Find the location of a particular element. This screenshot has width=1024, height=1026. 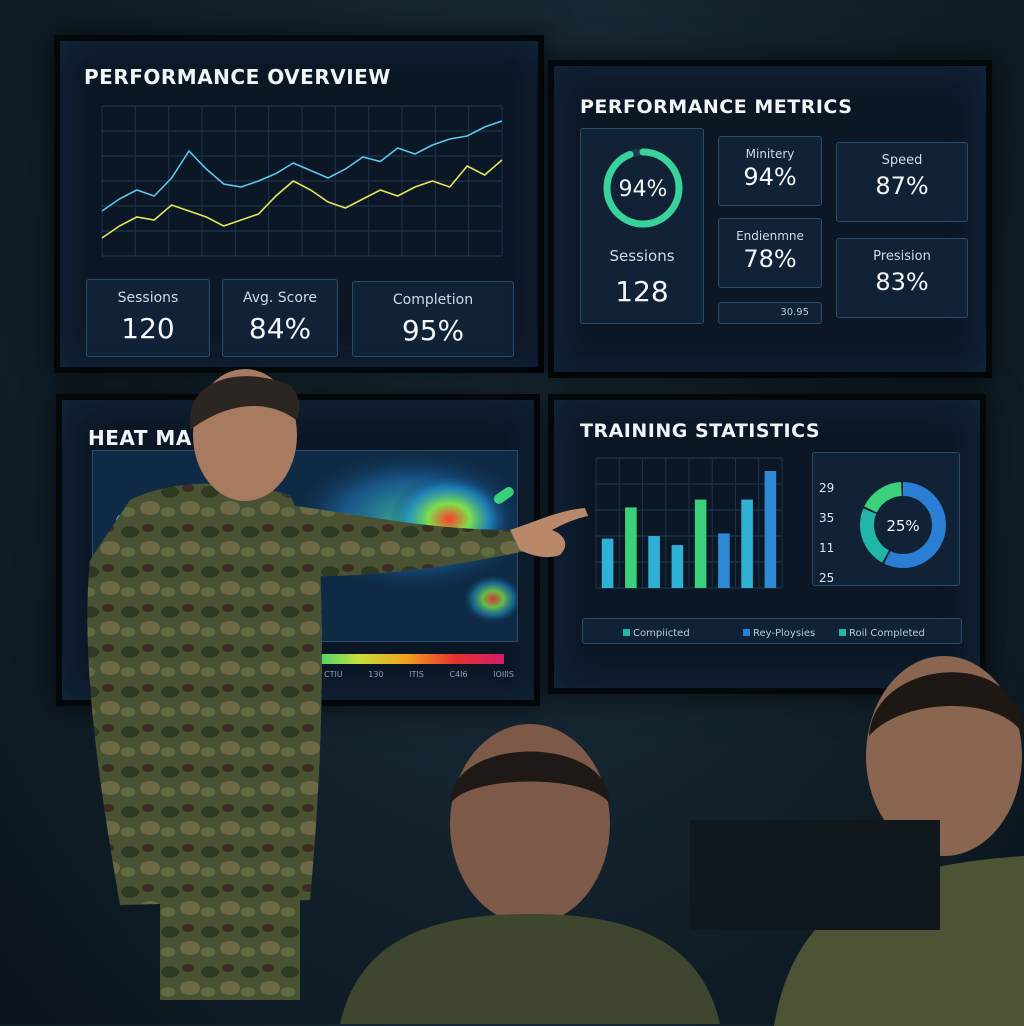

sessions-ring: 94% is located at coordinates (643, 188).